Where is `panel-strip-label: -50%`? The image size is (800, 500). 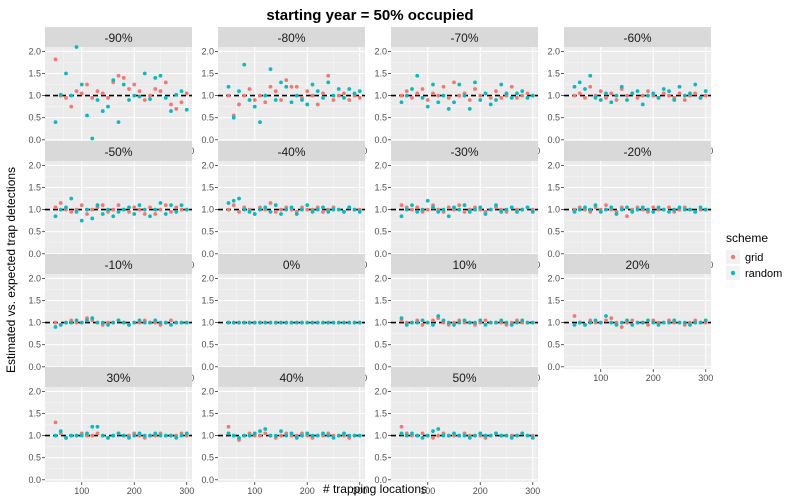
panel-strip-label: -50% is located at coordinates (118, 152).